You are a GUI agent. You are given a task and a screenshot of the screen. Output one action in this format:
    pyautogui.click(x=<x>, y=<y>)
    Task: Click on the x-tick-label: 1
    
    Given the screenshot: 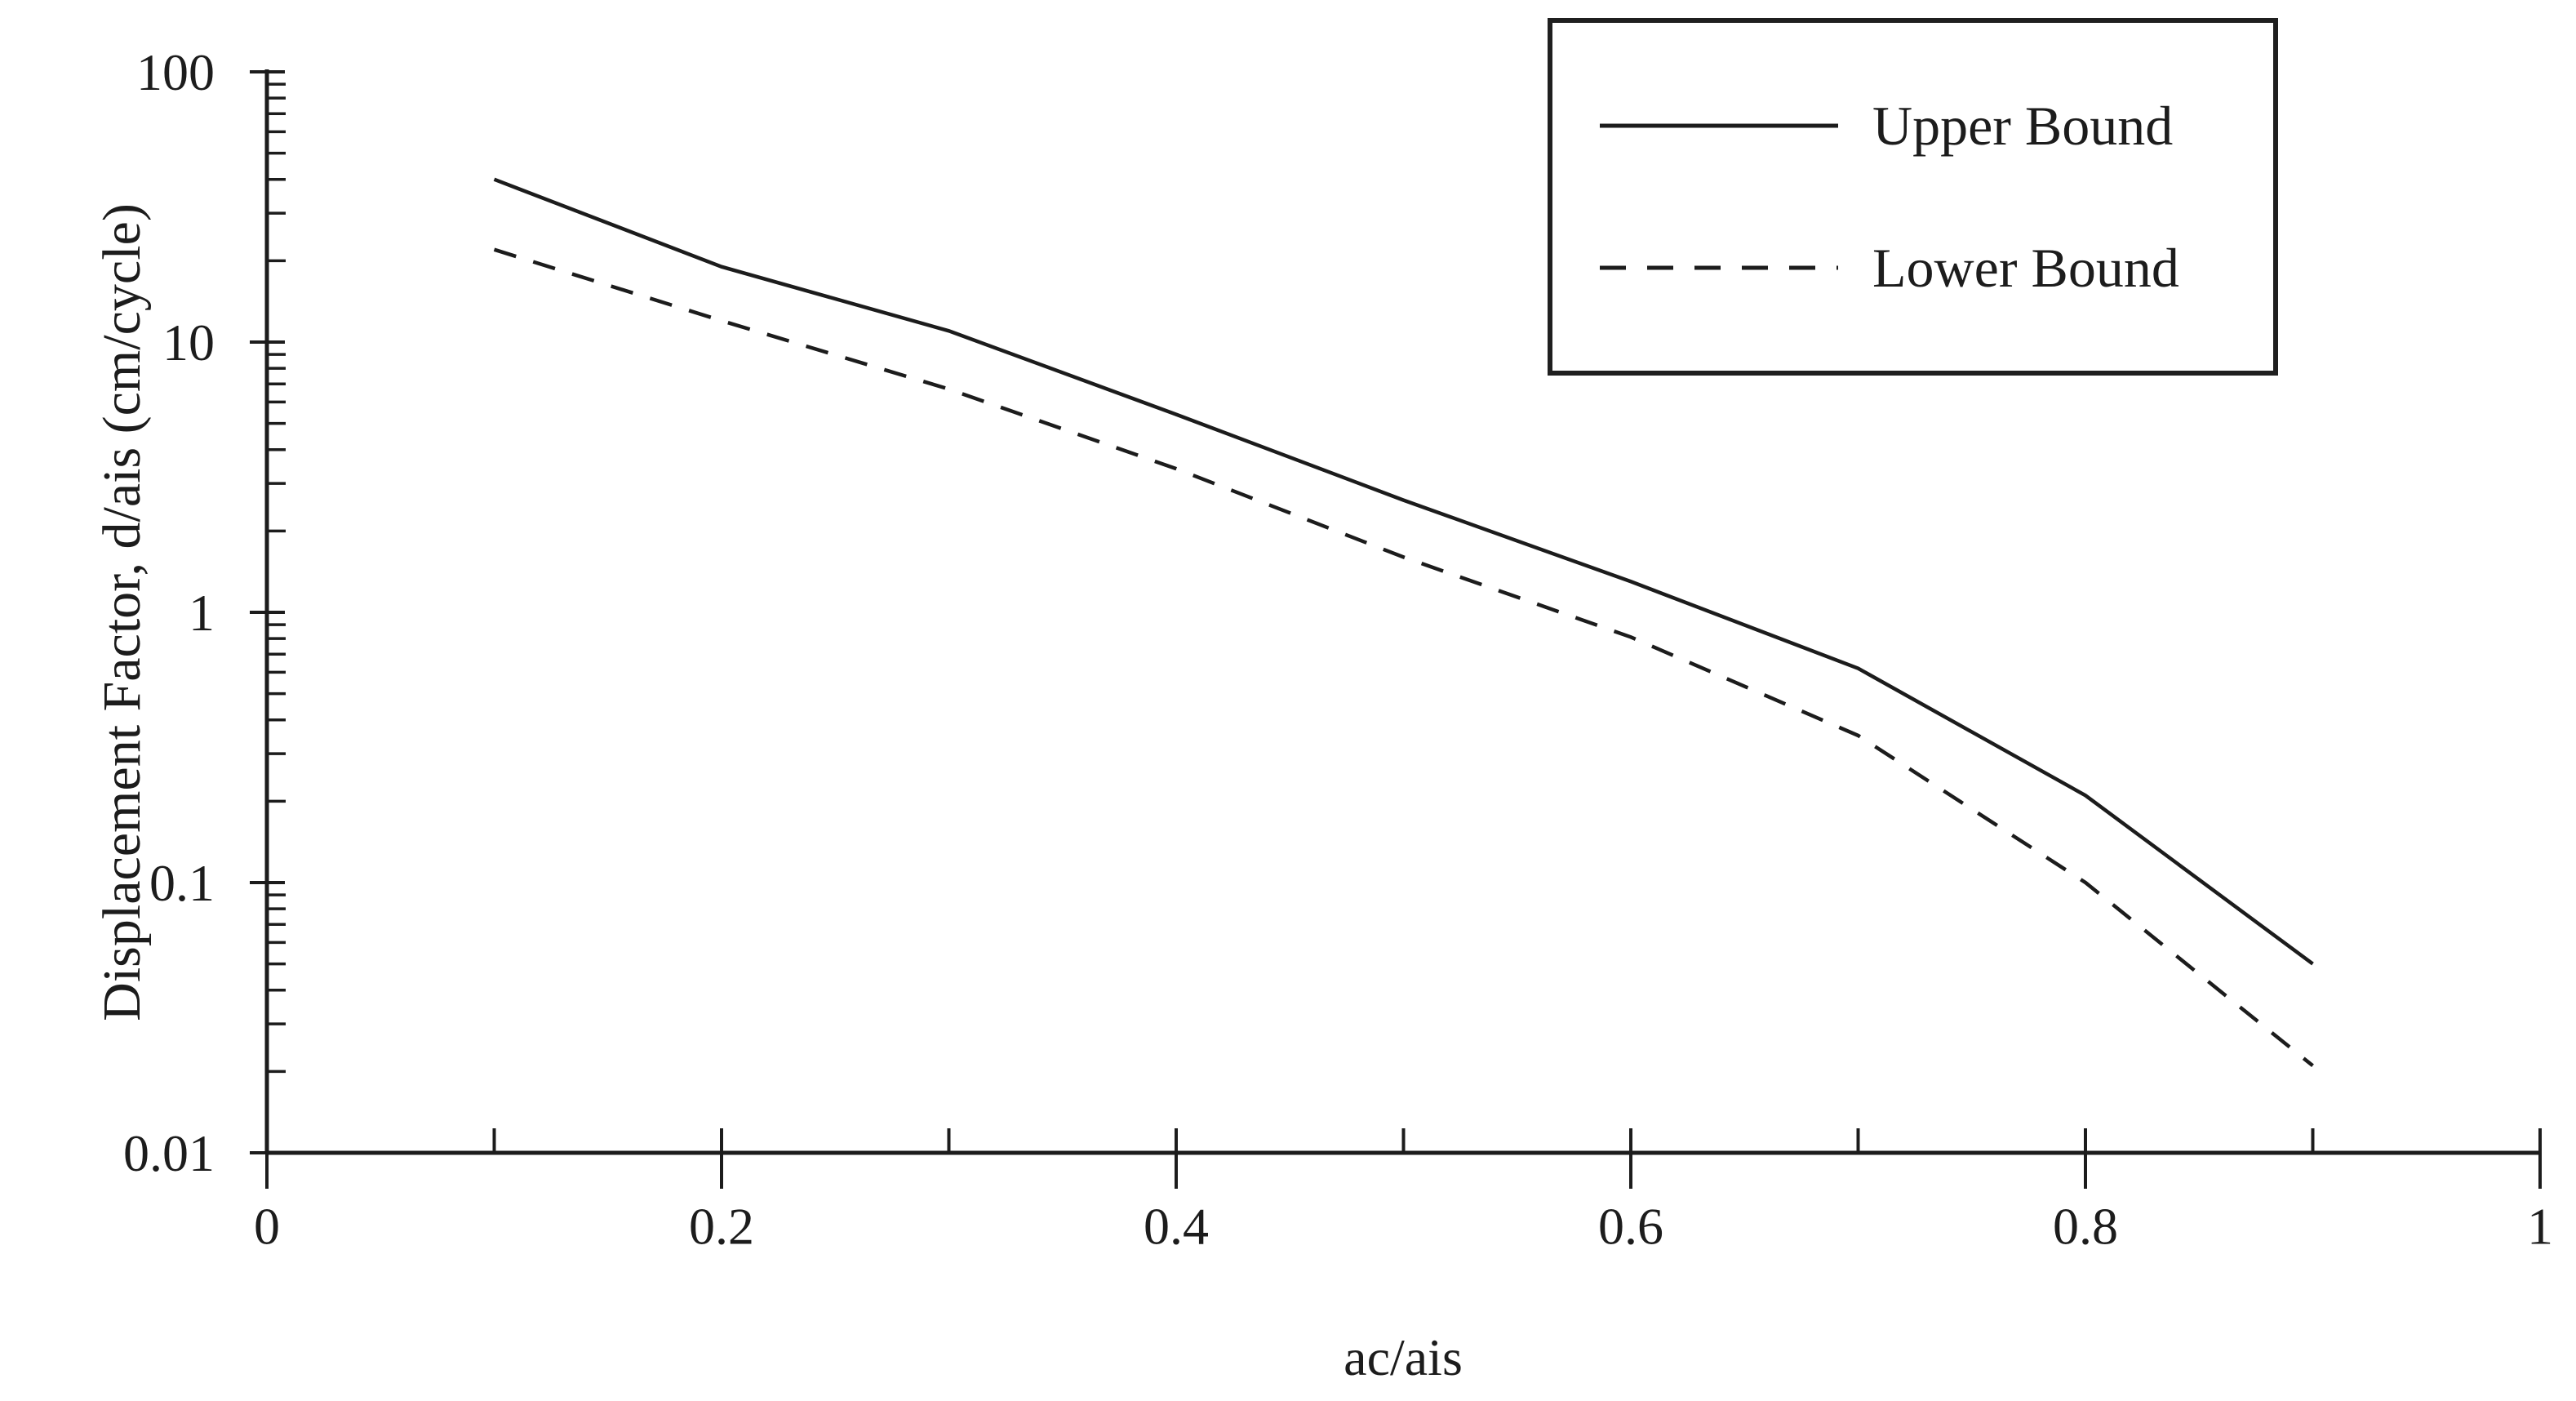 What is the action you would take?
    pyautogui.click(x=2540, y=1227)
    